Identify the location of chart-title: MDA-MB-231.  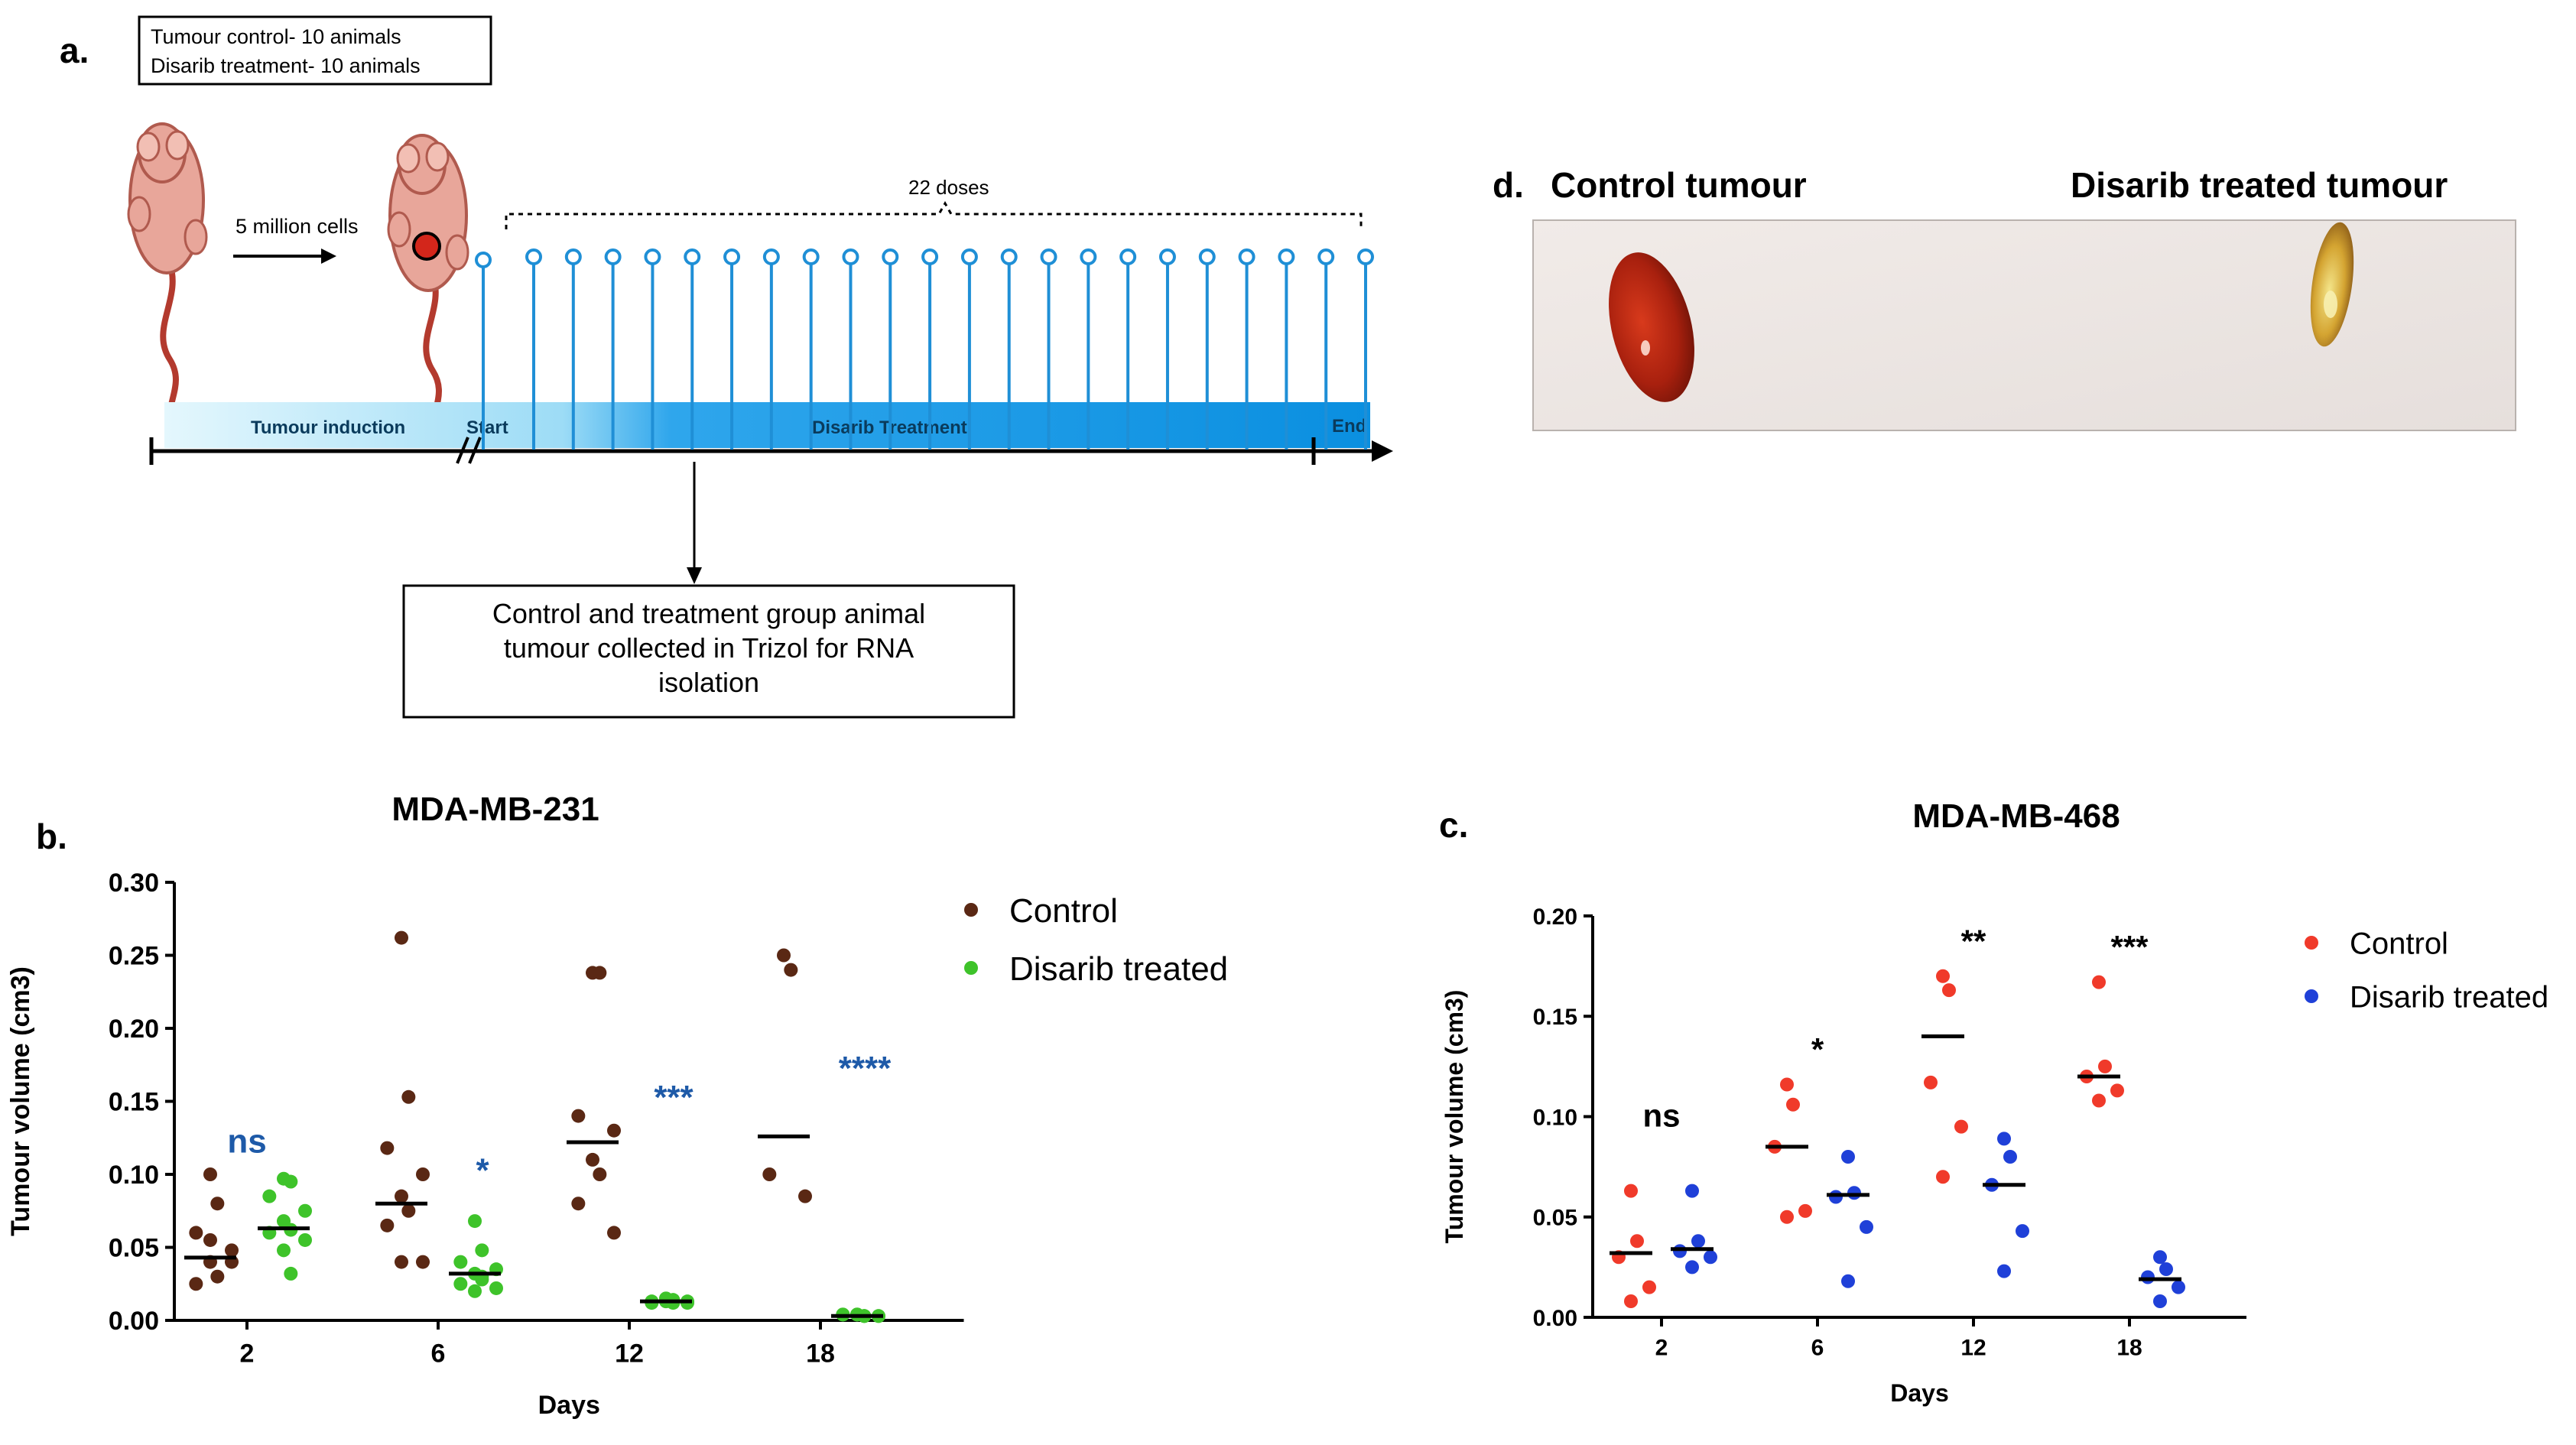
(495, 810).